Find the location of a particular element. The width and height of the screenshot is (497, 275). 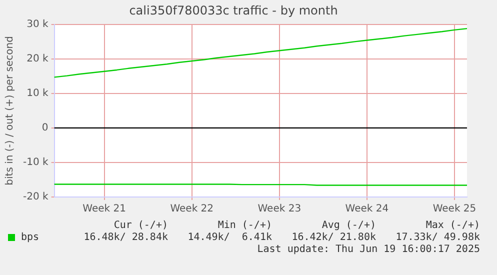

y-tick-label: -10 k is located at coordinates (35, 162).